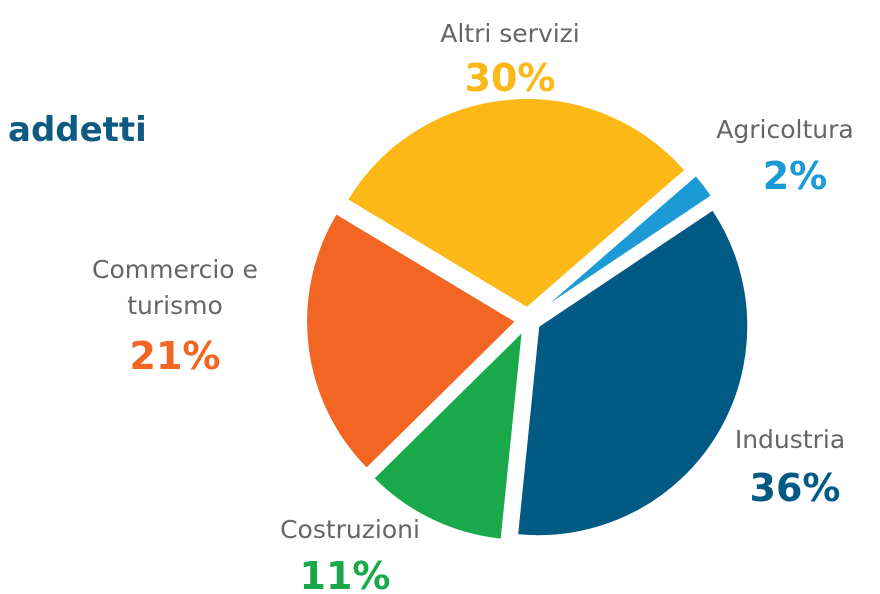 The height and width of the screenshot is (594, 880). I want to click on value-label: 11%, so click(345, 574).